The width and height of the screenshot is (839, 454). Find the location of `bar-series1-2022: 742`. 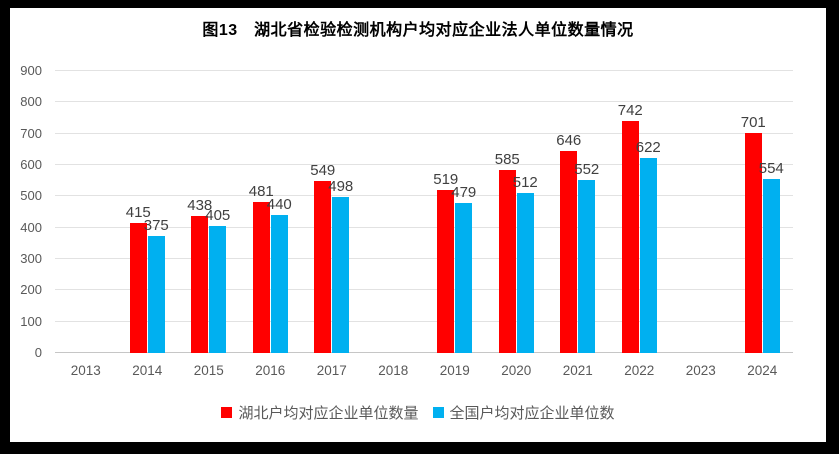

bar-series1-2022: 742 is located at coordinates (630, 227).